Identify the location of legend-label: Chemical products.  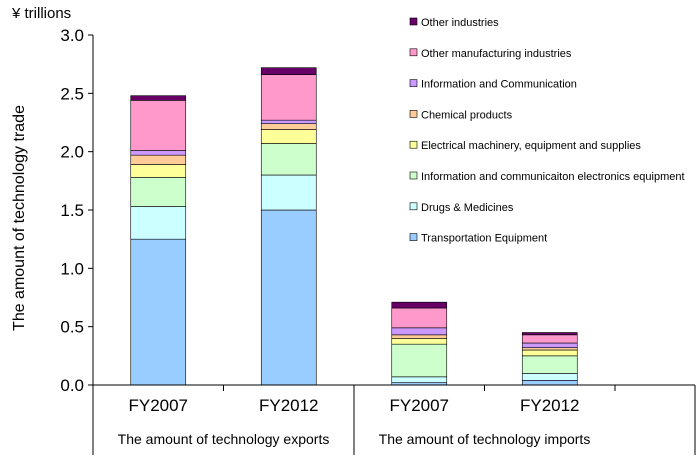
(467, 115).